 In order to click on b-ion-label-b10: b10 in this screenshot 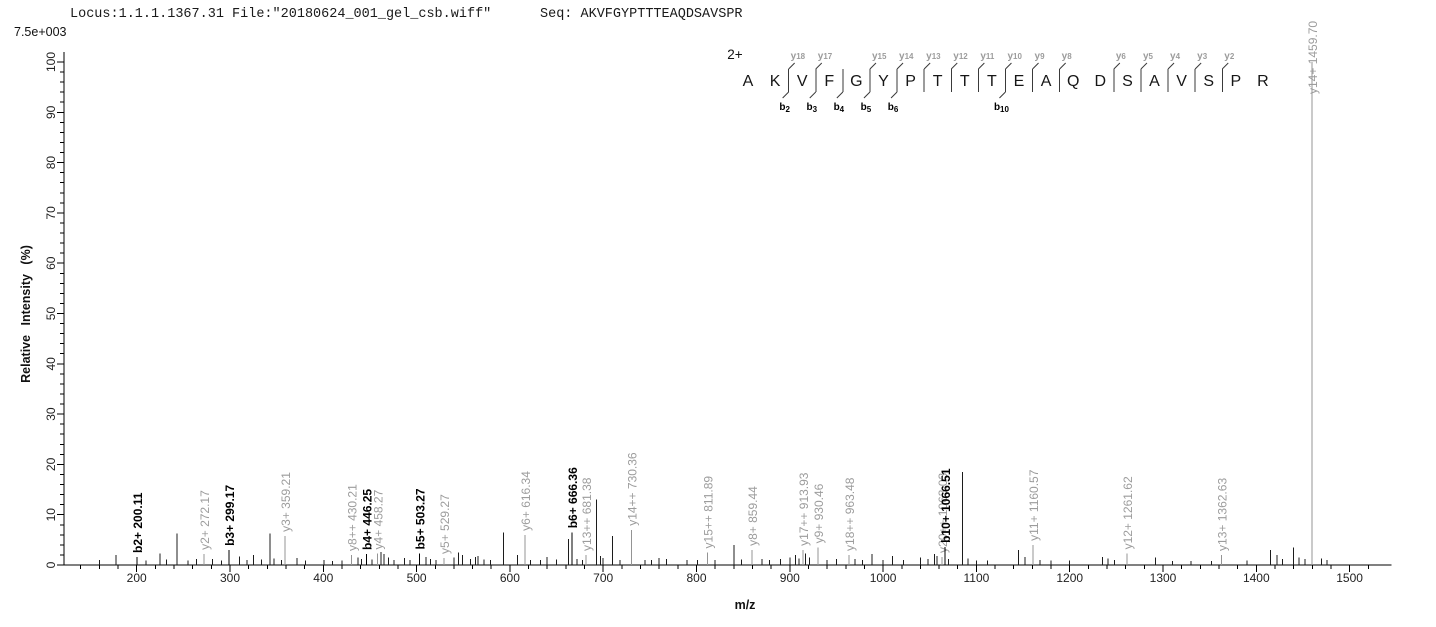, I will do `click(1002, 108)`.